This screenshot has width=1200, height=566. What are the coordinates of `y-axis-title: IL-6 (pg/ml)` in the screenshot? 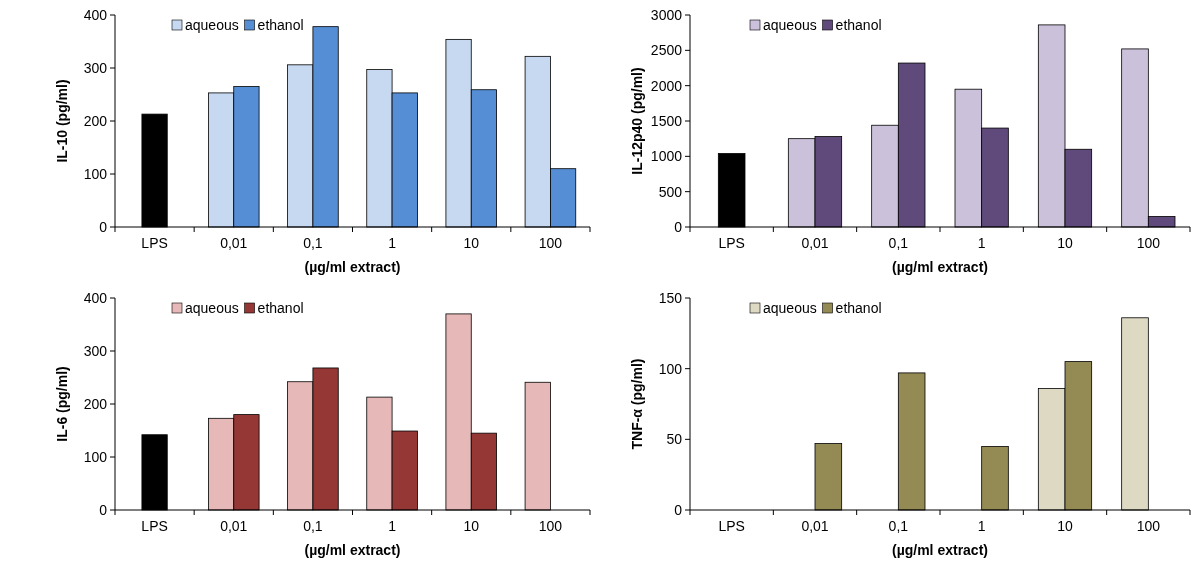 It's located at (62, 404).